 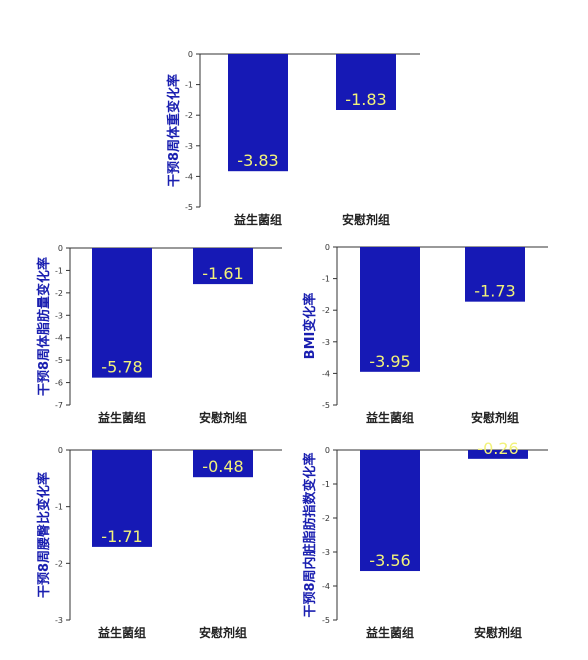 I want to click on data-label: -0.48, so click(x=222, y=466).